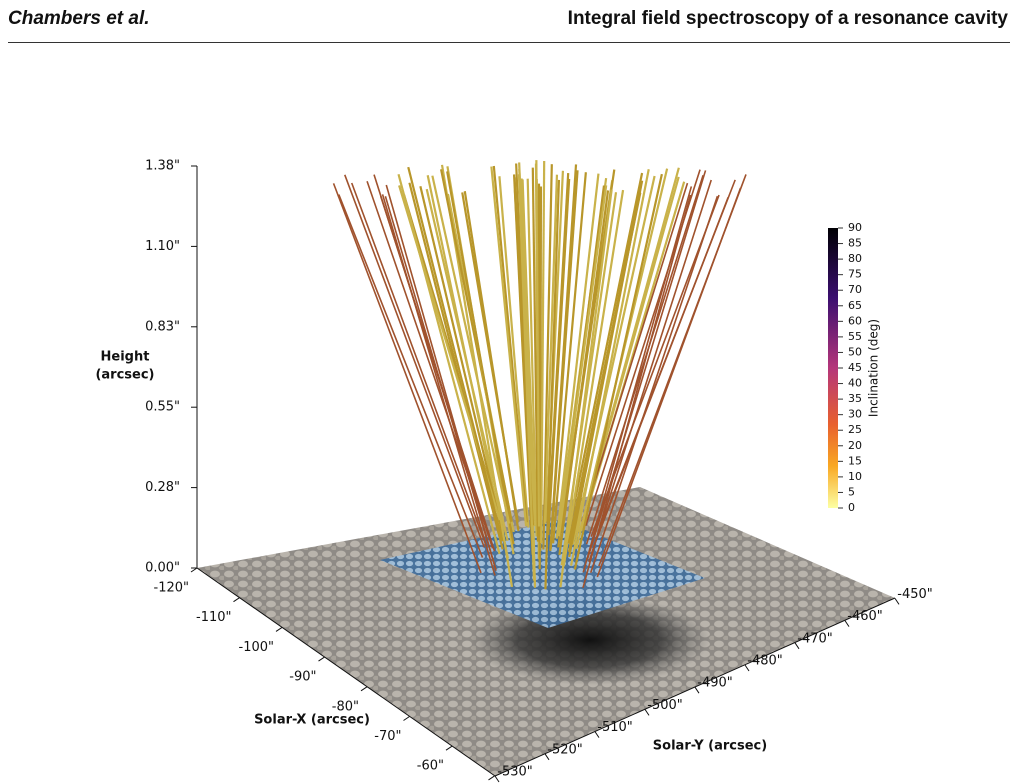 The image size is (1018, 783). What do you see at coordinates (162, 568) in the screenshot?
I see `height-tick-label: 0.00"` at bounding box center [162, 568].